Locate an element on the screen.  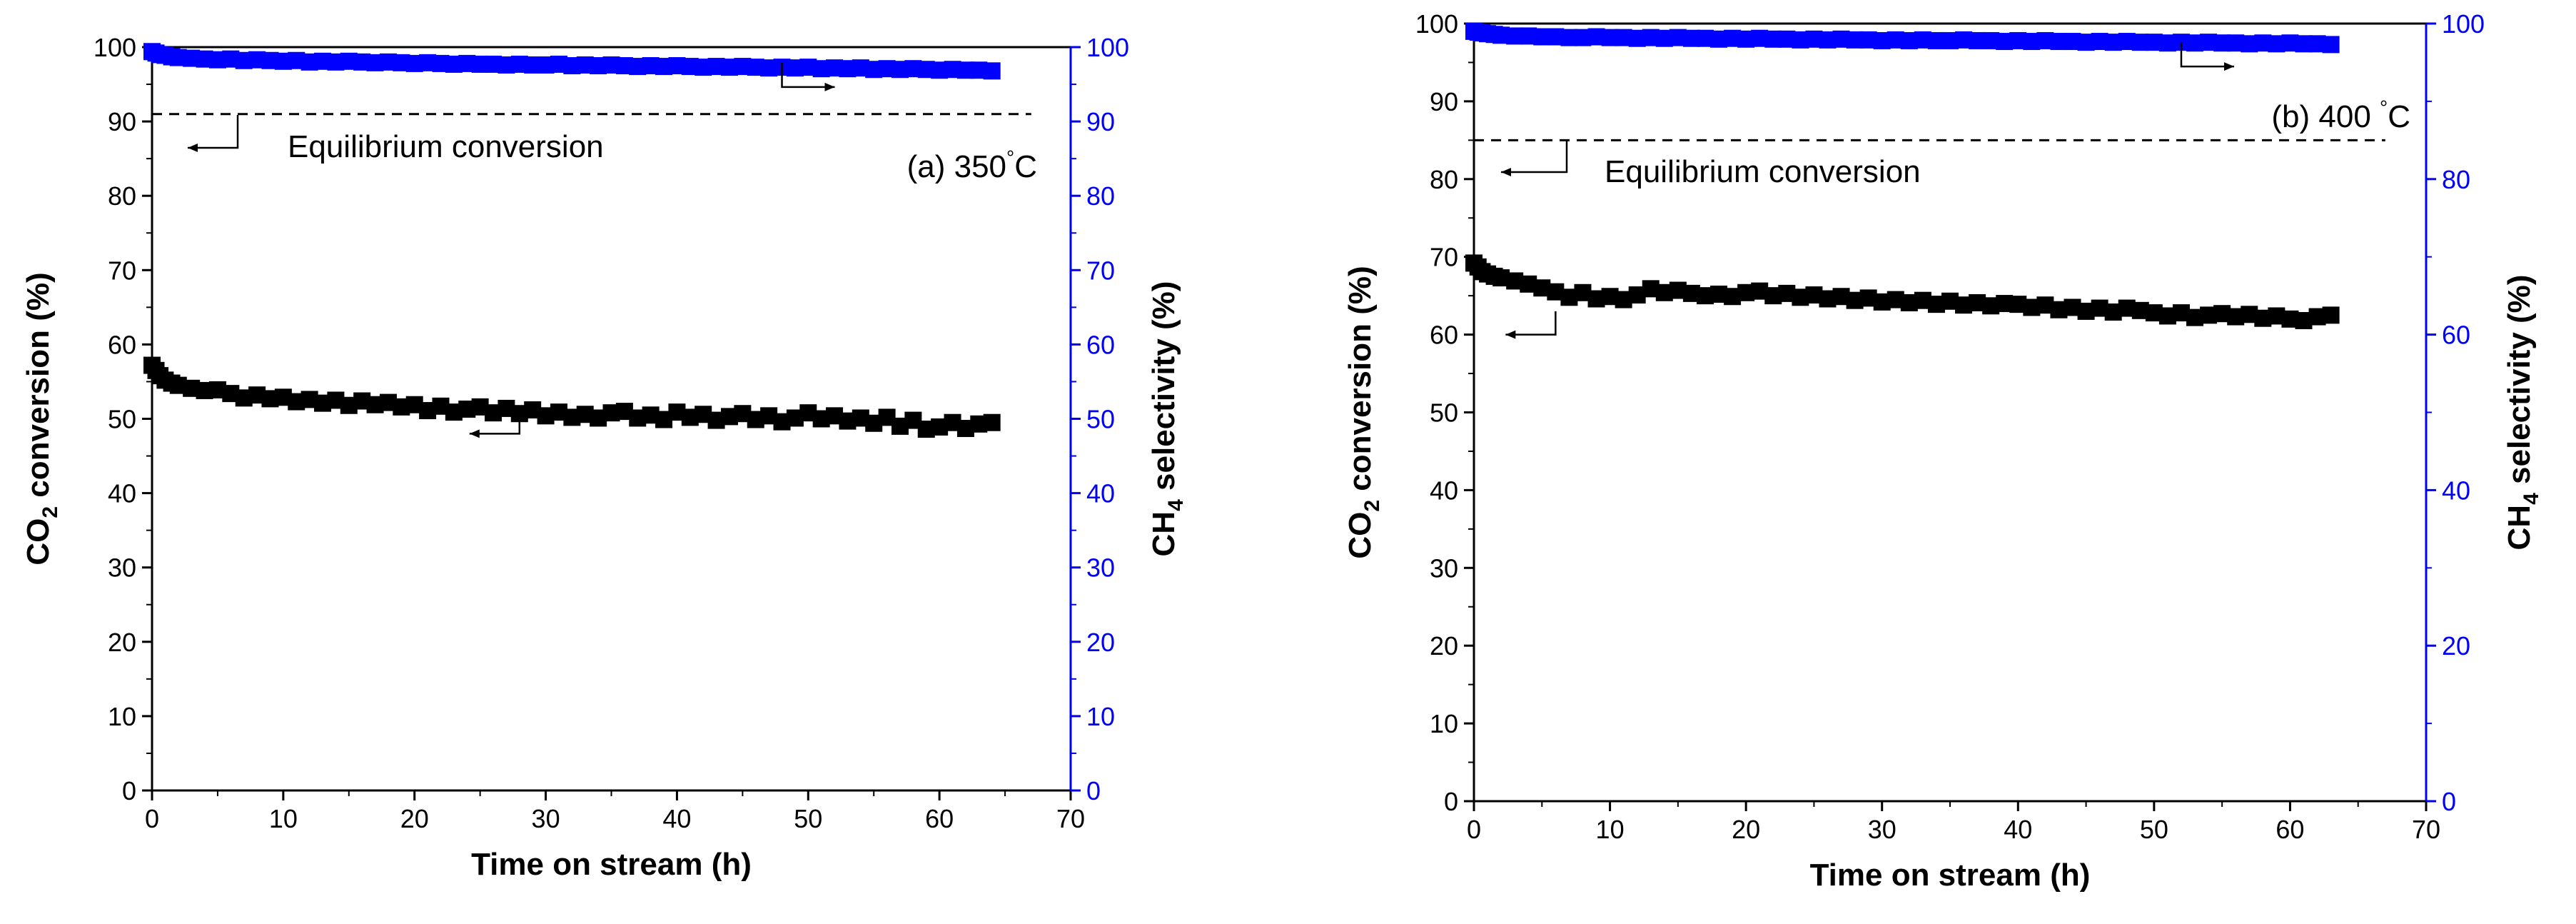
y-left-tick-label: 60 is located at coordinates (1444, 335).